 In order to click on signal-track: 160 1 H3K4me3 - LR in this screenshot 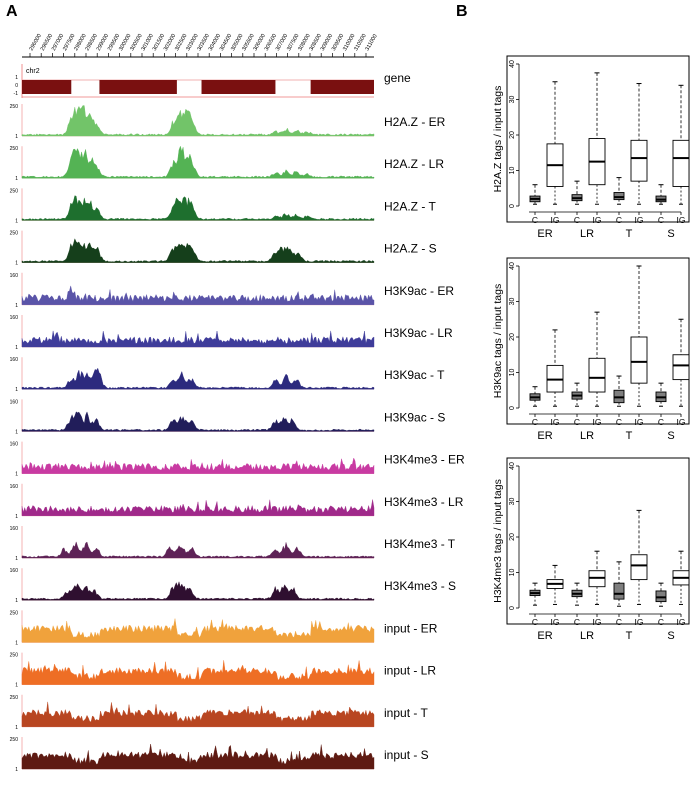, I will do `click(237, 501)`.